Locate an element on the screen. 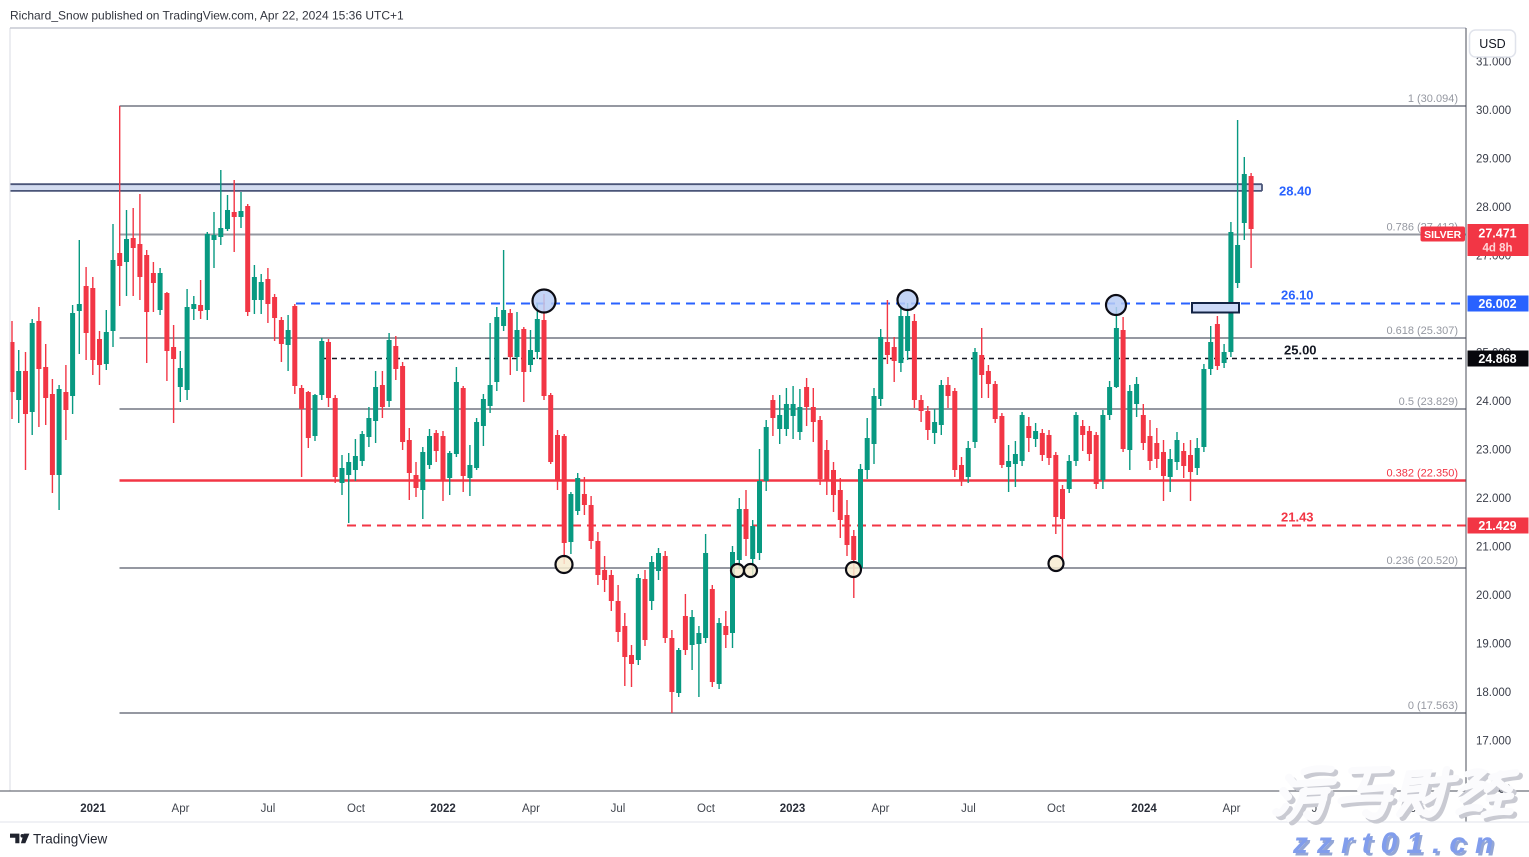 Image resolution: width=1529 pixels, height=857 pixels. svg-text: 21.429 is located at coordinates (1497, 526).